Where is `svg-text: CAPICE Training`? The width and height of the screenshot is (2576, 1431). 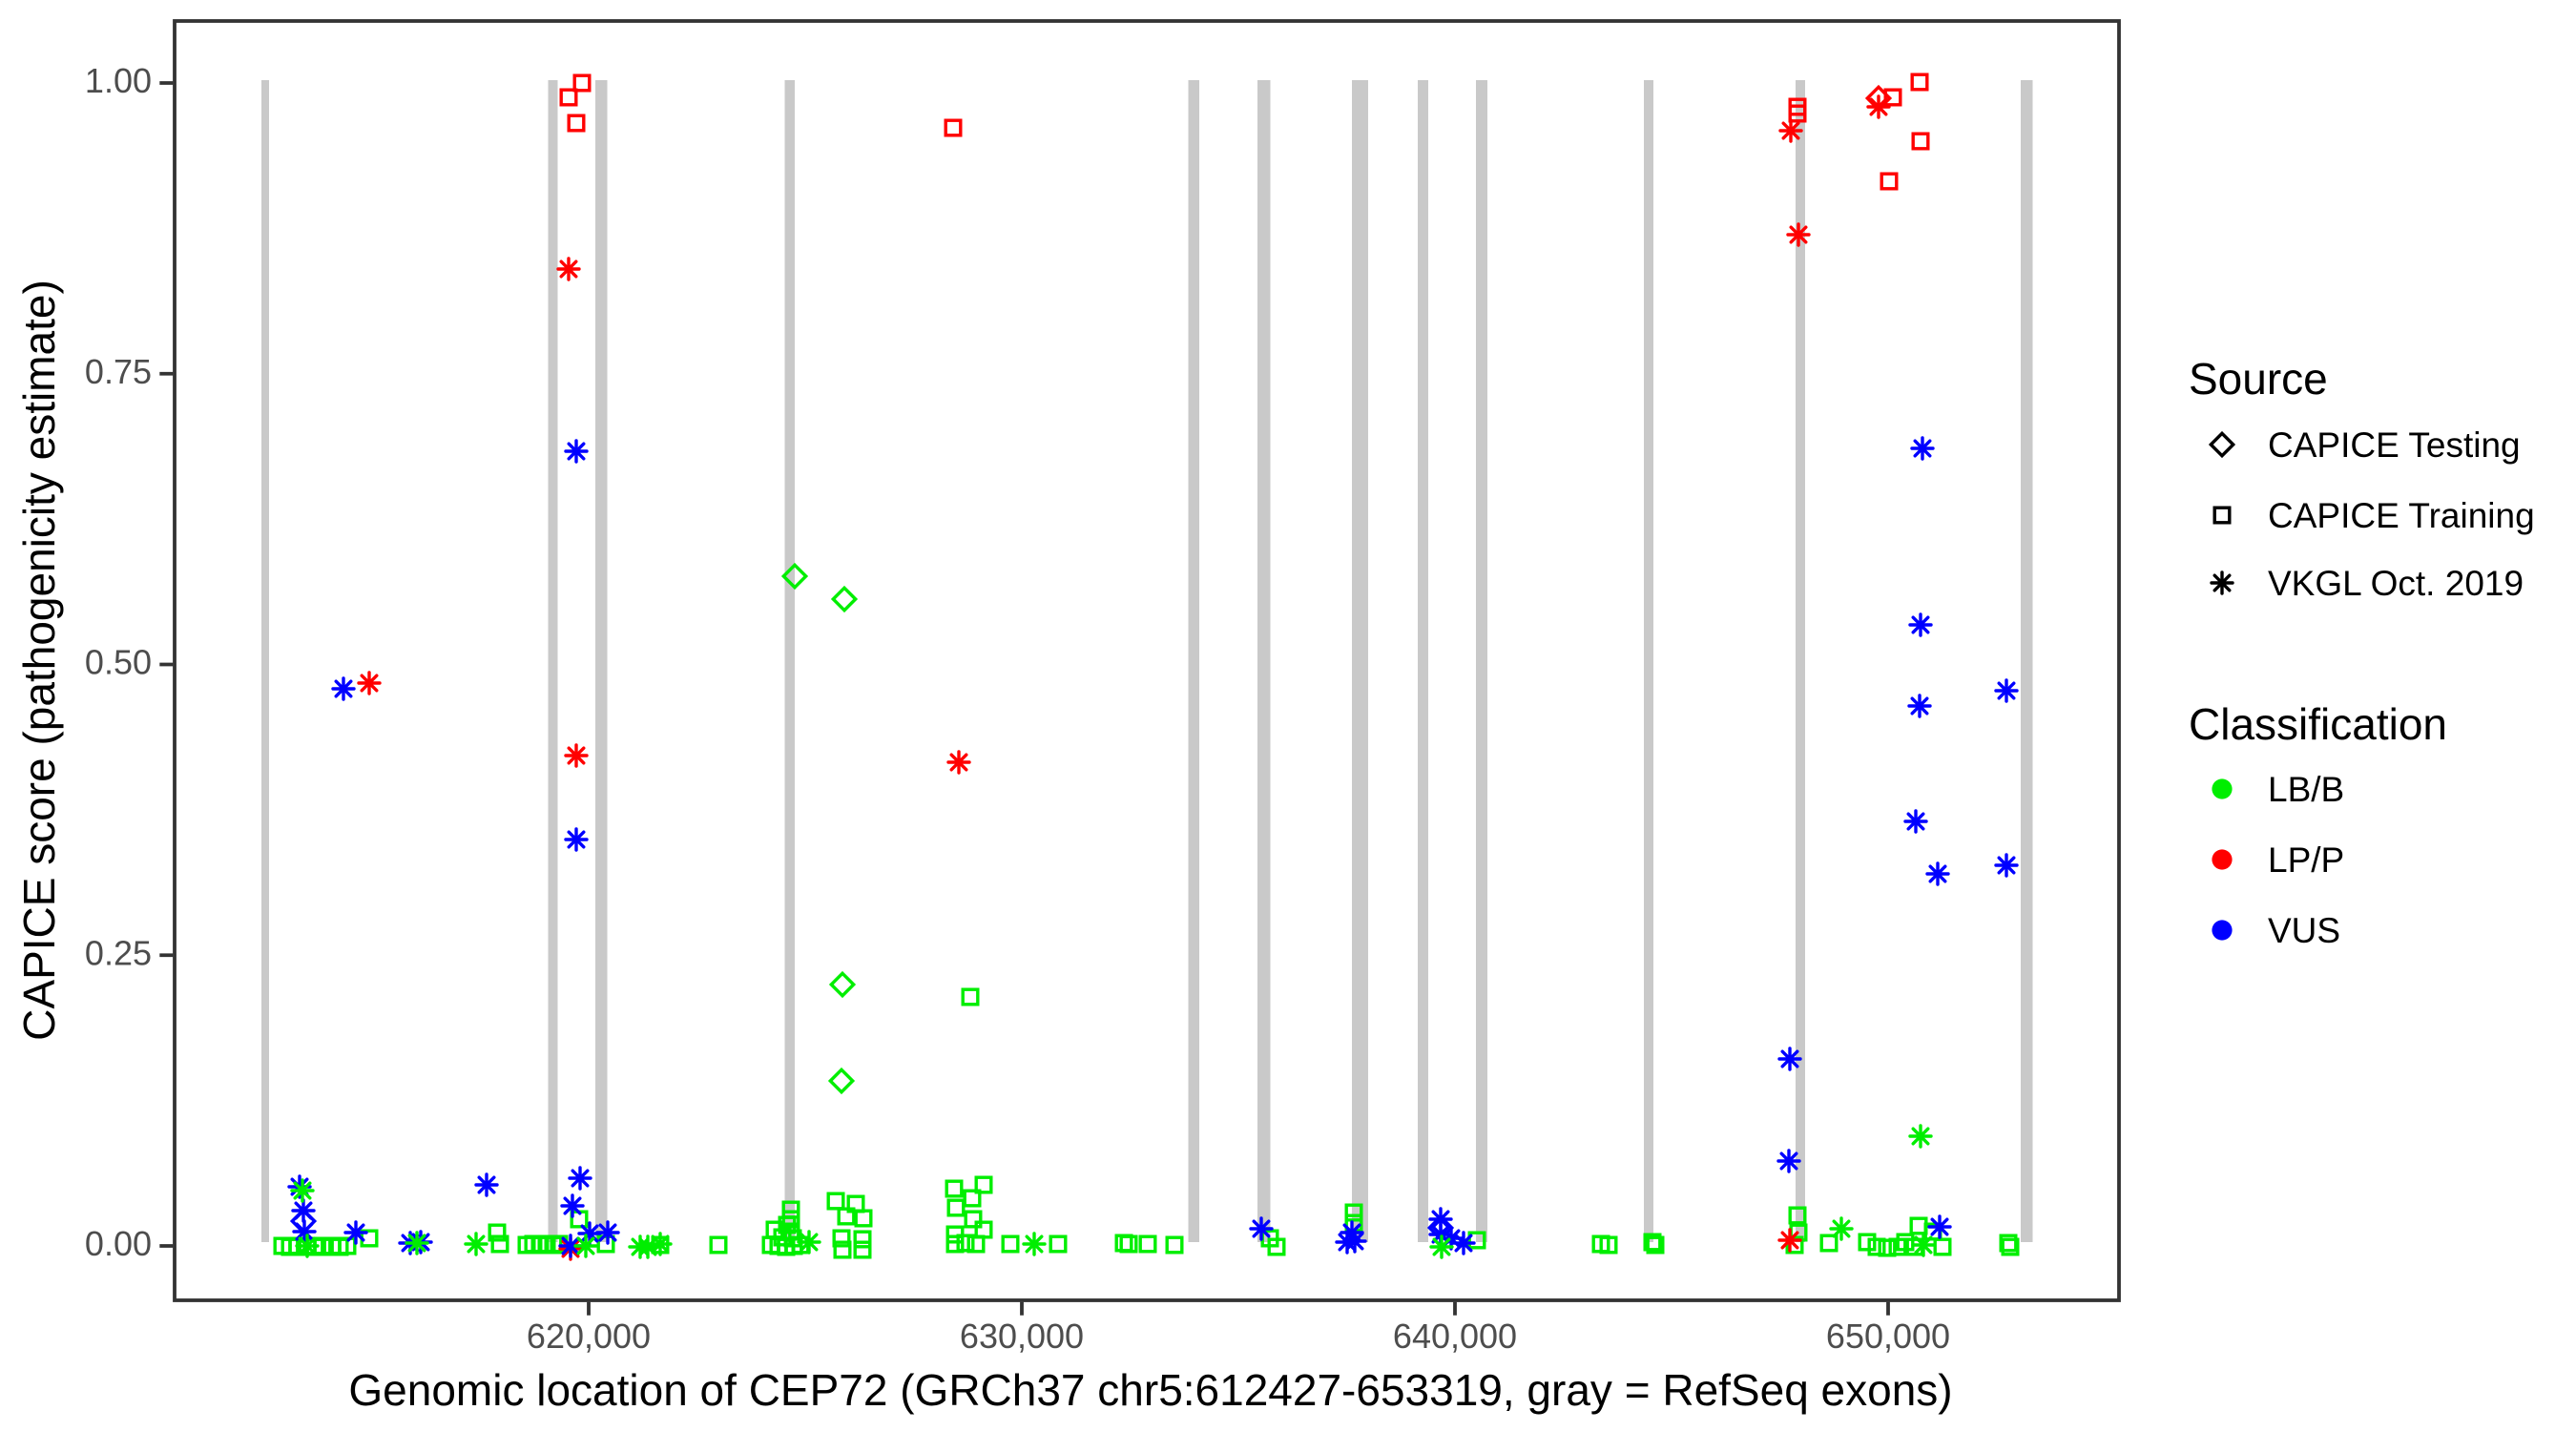 svg-text: CAPICE Training is located at coordinates (2401, 515).